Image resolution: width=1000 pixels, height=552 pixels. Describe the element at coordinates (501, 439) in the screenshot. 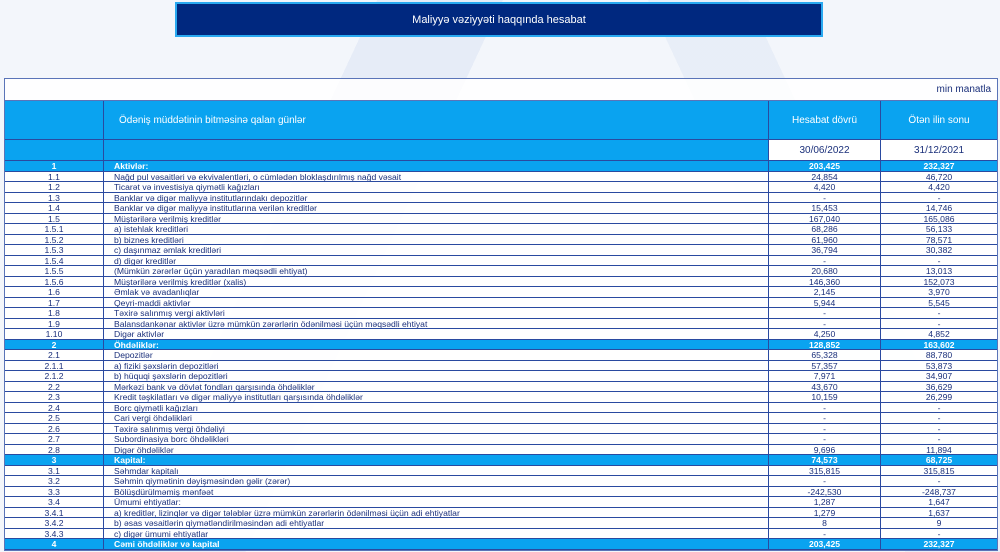

I see `table-row: 2.7 Subordinasiya borc öhdəlikləri - -` at that location.